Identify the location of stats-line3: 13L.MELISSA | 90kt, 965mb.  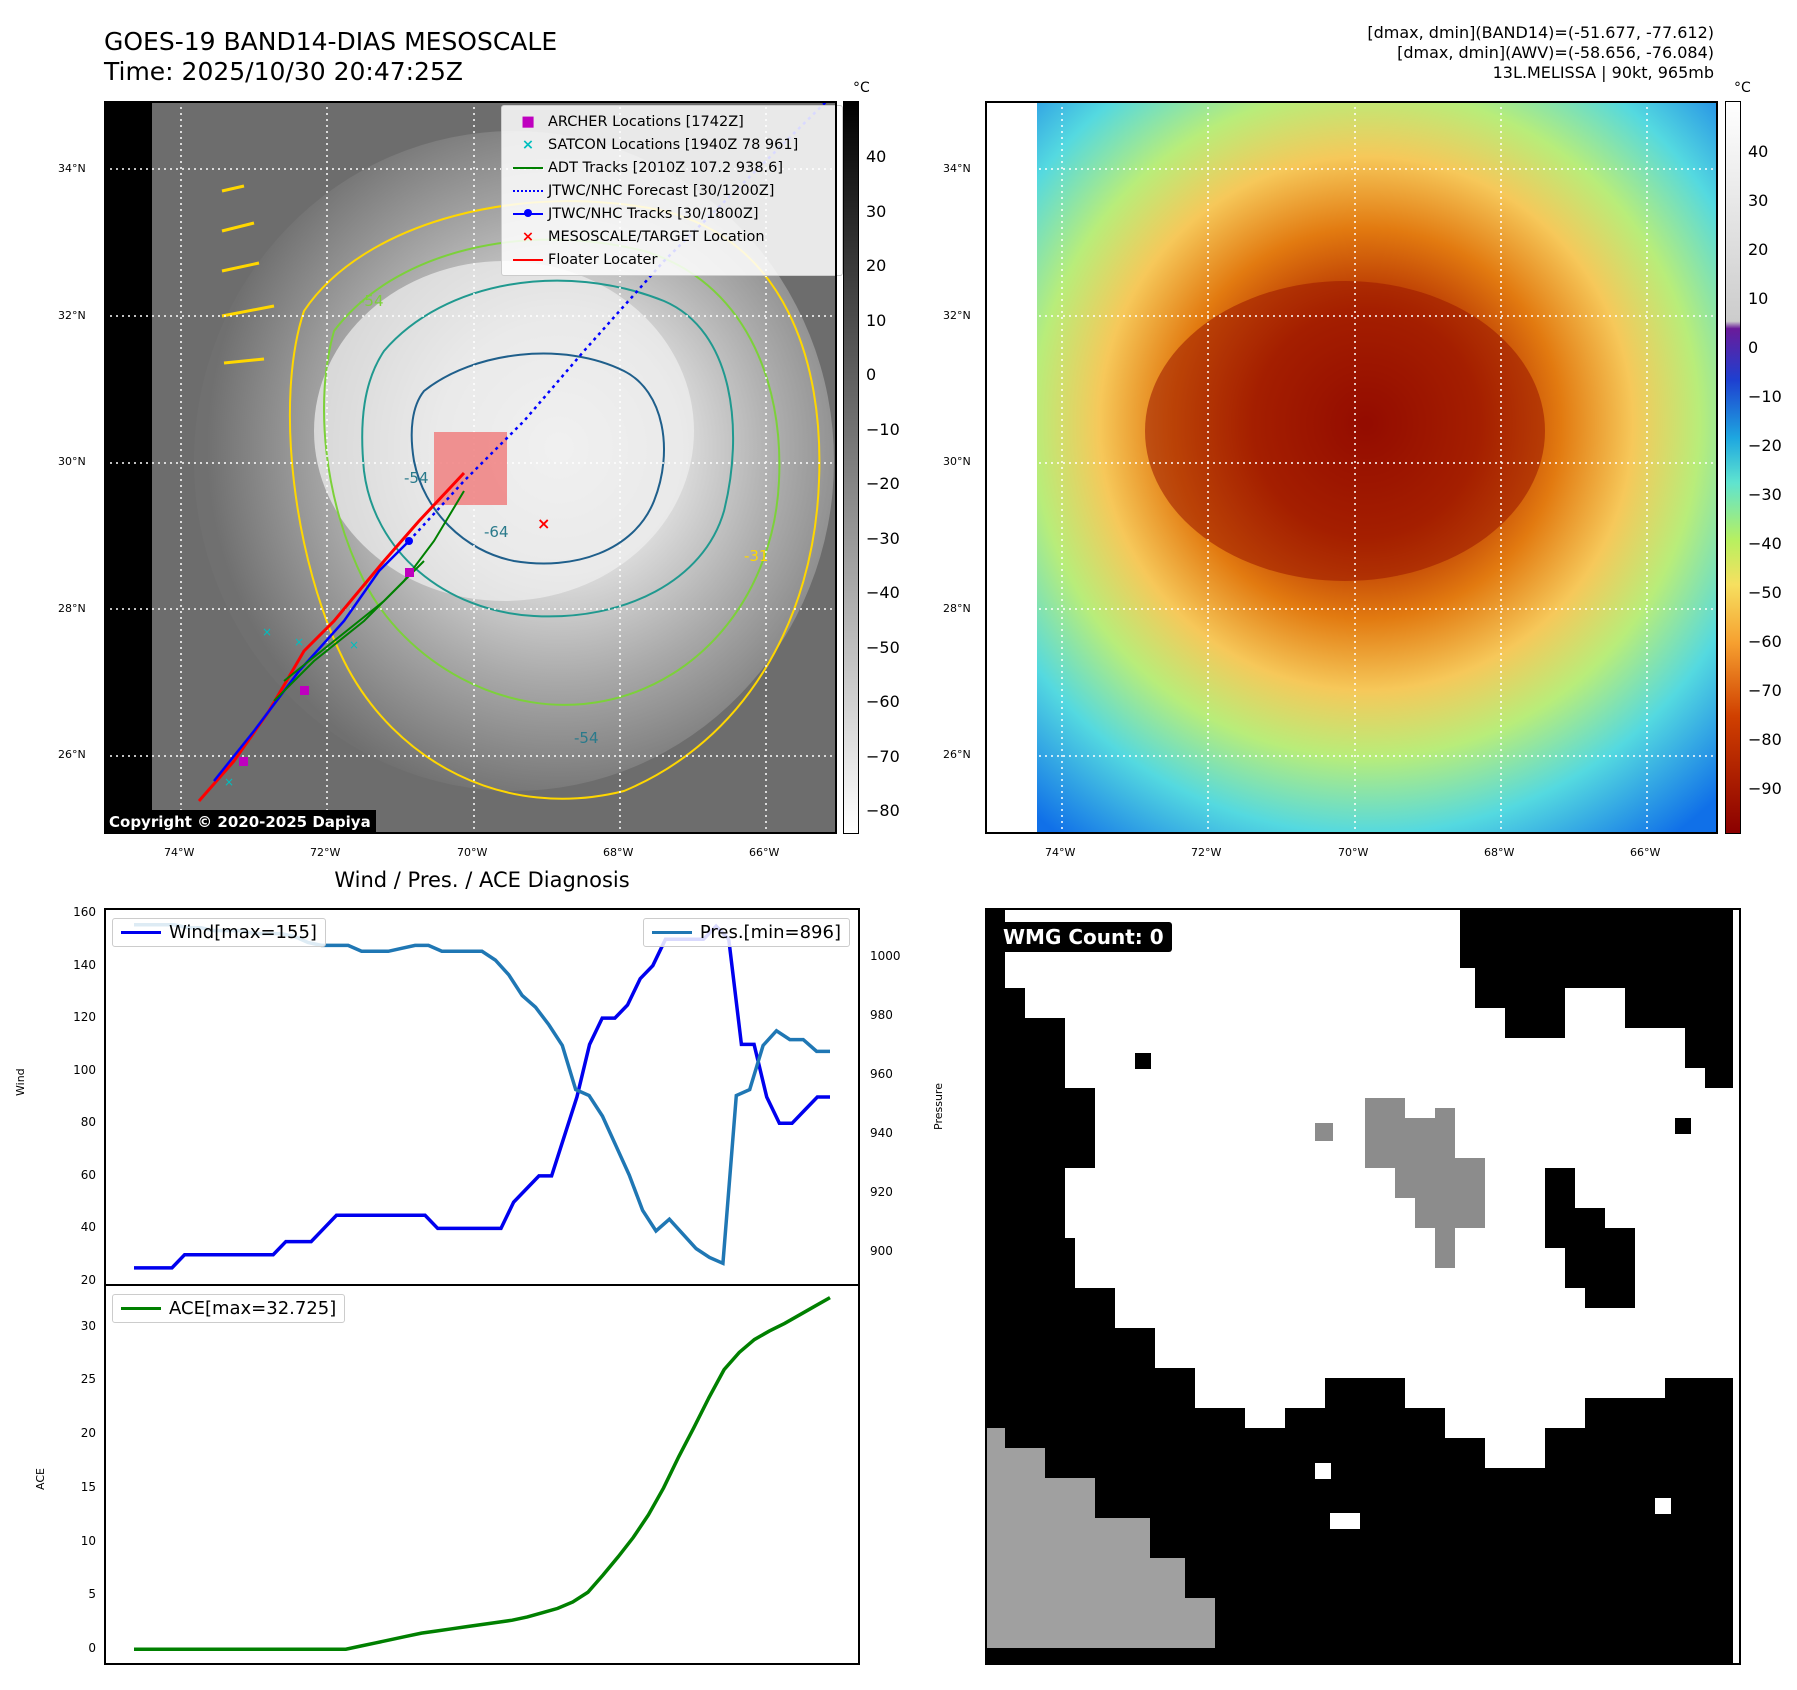
(1603, 72).